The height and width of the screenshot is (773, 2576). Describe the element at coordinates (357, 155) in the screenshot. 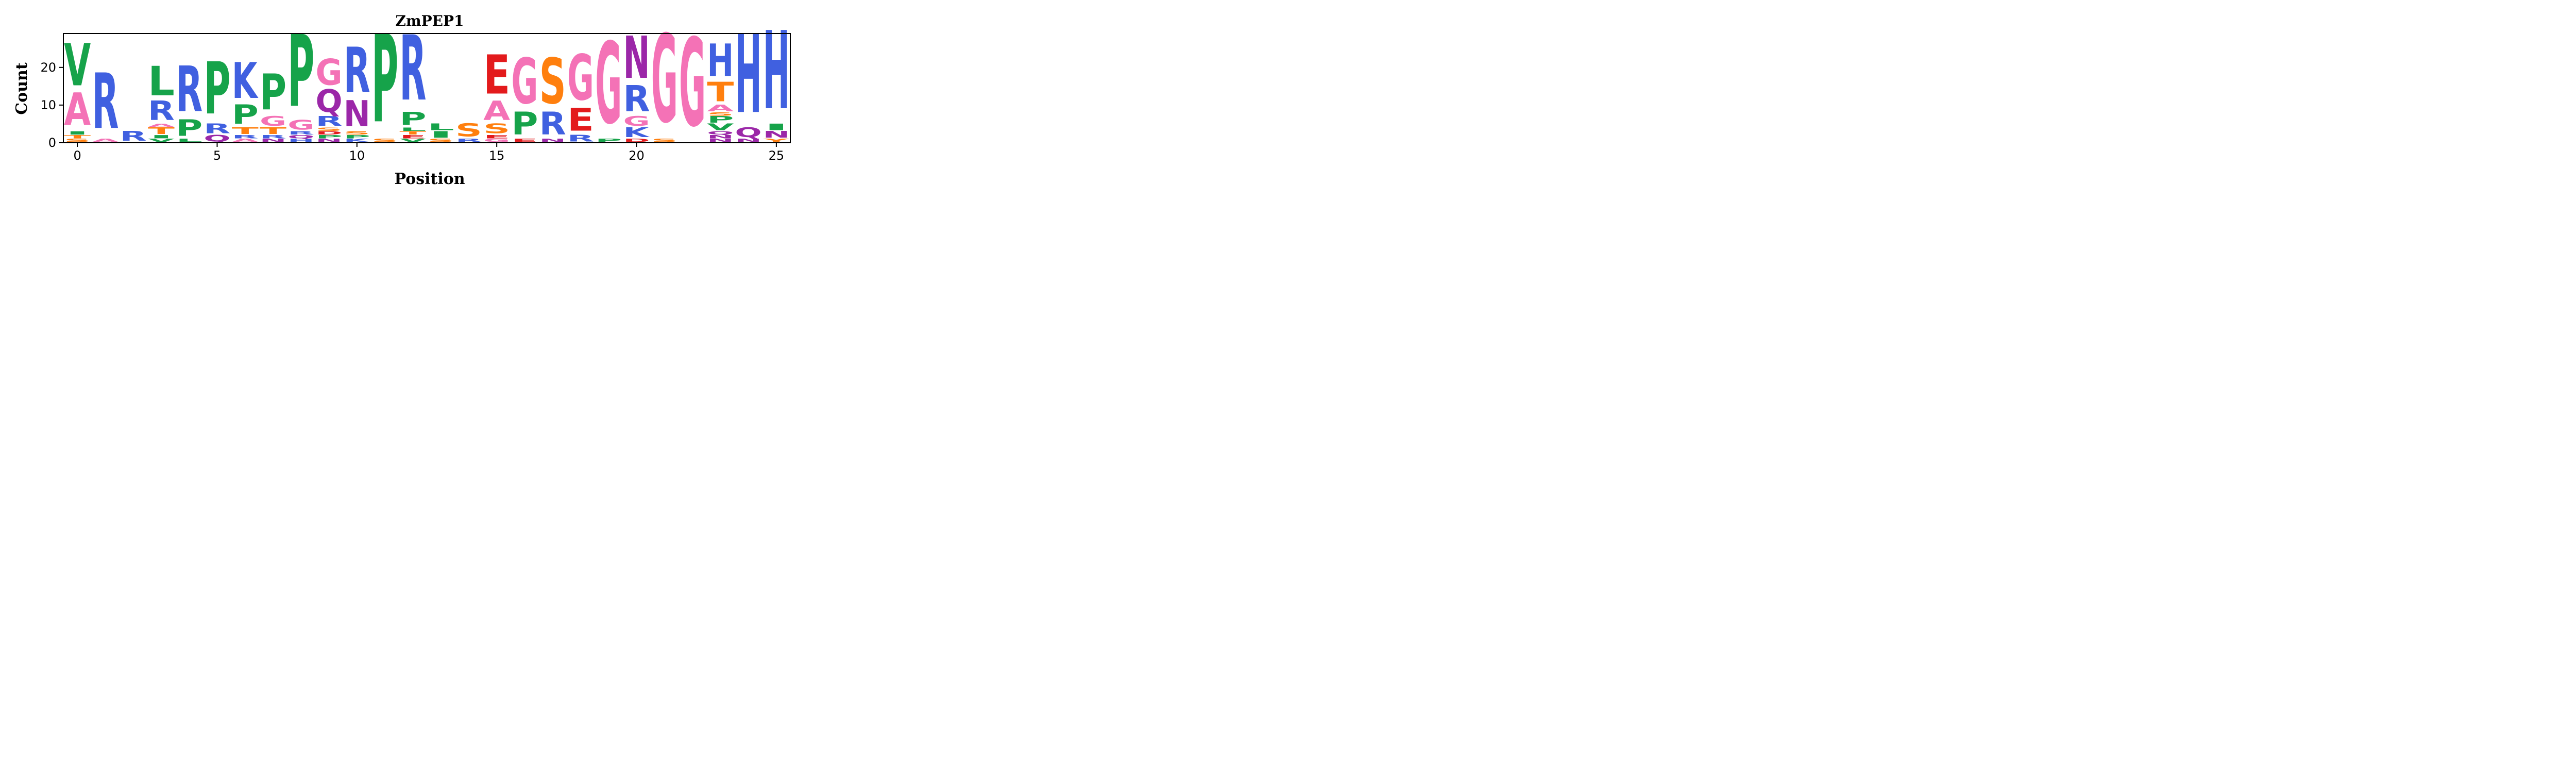

I see `x-tick-label: 10` at that location.